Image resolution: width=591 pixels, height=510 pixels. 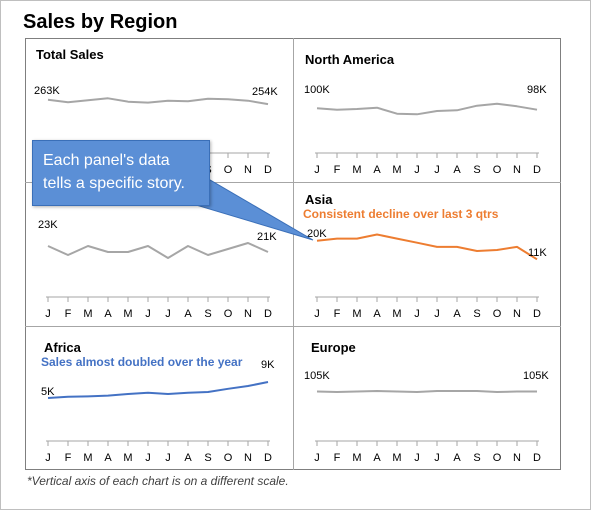 What do you see at coordinates (142, 362) in the screenshot?
I see `panel-subtitle-africa: Sales almost doubled over the year` at bounding box center [142, 362].